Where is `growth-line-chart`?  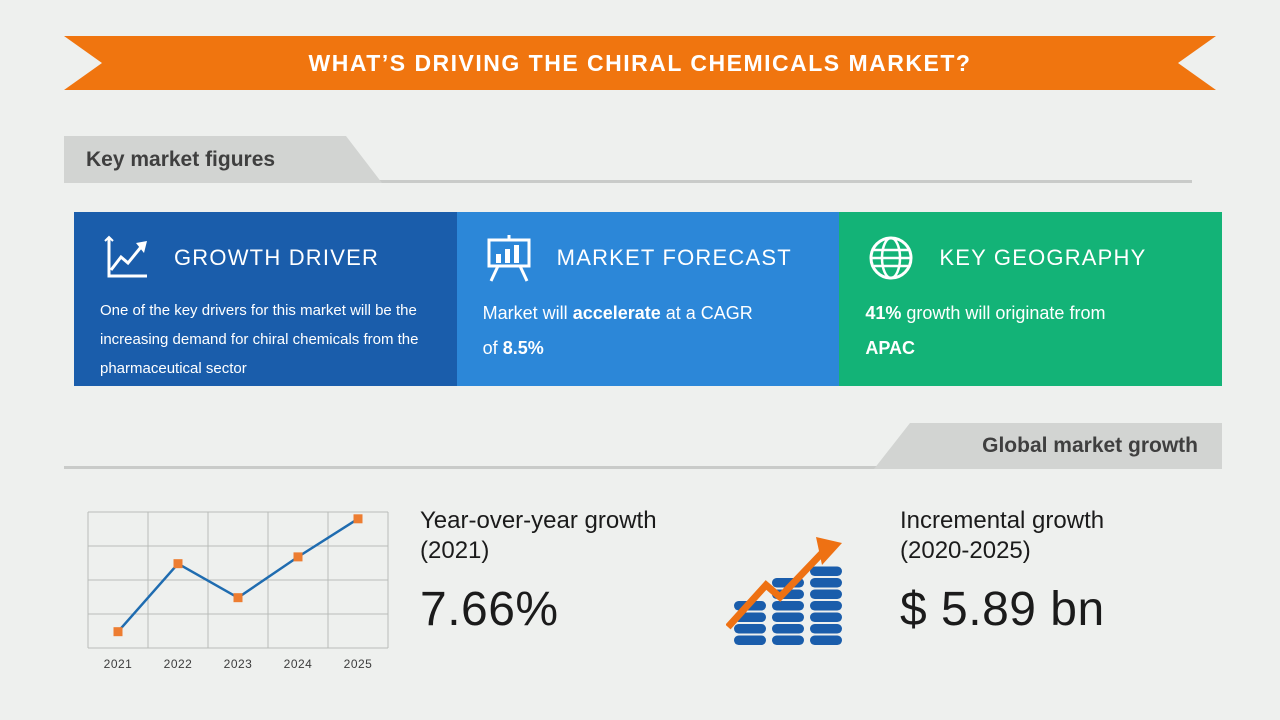 growth-line-chart is located at coordinates (238, 580).